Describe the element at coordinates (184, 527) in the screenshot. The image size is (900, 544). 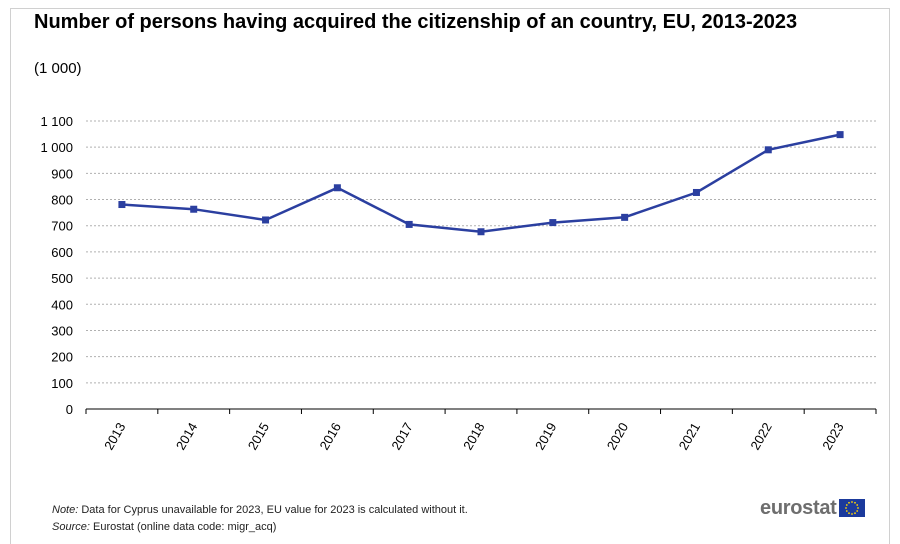
I see `source-text: Eurostat (online data code: migr_acq)` at that location.